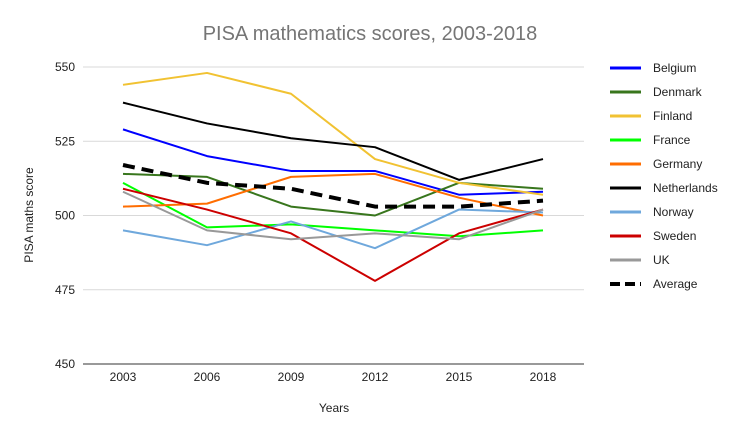 The height and width of the screenshot is (438, 742). Describe the element at coordinates (333, 229) in the screenshot. I see `series-line-norway` at that location.